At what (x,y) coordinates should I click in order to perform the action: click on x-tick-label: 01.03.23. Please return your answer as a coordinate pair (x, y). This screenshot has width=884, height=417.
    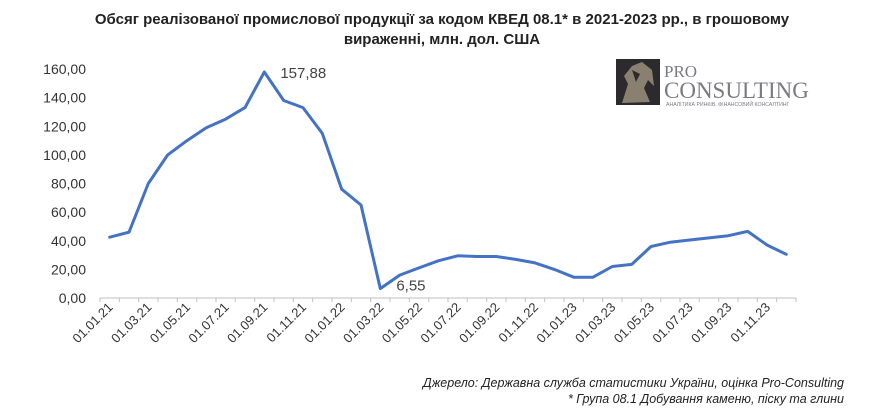
    Looking at the image, I should click on (595, 323).